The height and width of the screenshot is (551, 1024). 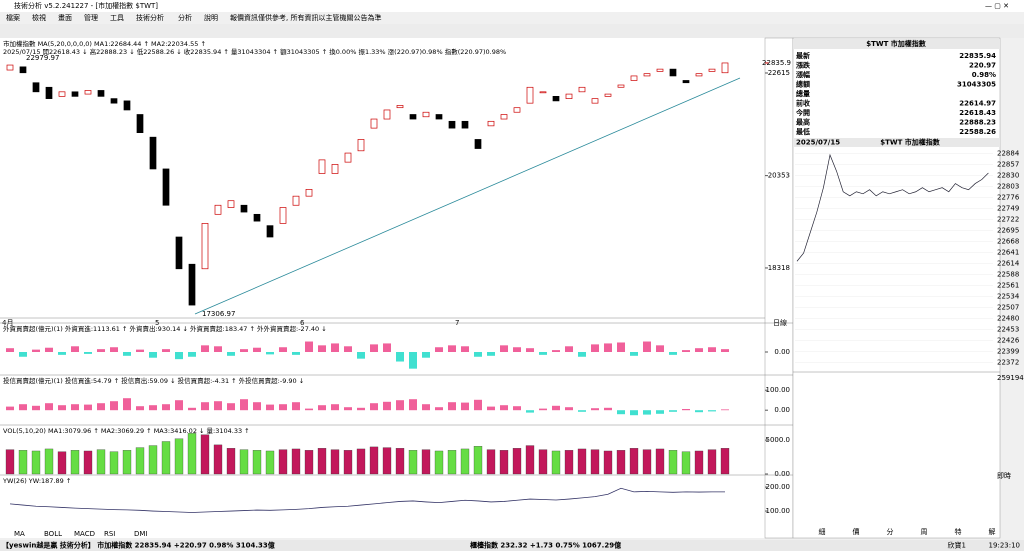 What do you see at coordinates (803, 65) in the screenshot?
I see `quote-label: 漲跌` at bounding box center [803, 65].